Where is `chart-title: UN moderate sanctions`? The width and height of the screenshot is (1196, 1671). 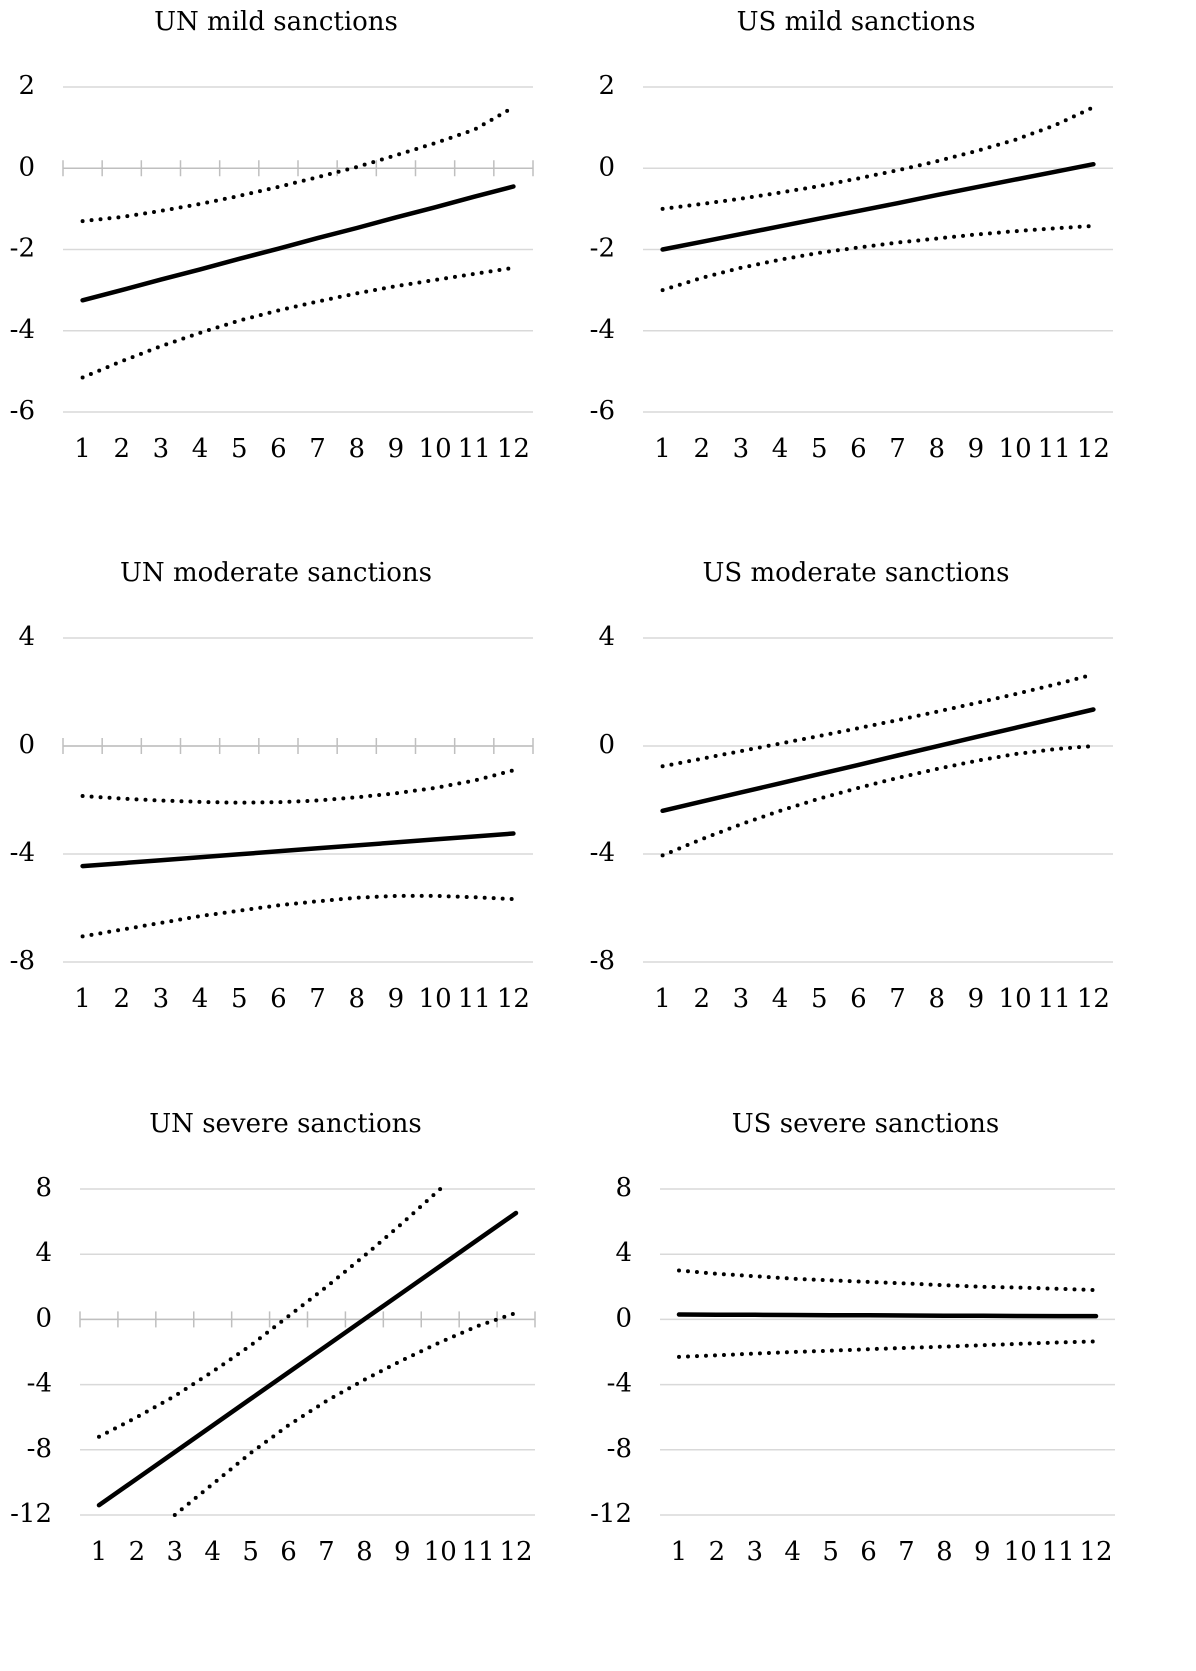 chart-title: UN moderate sanctions is located at coordinates (276, 573).